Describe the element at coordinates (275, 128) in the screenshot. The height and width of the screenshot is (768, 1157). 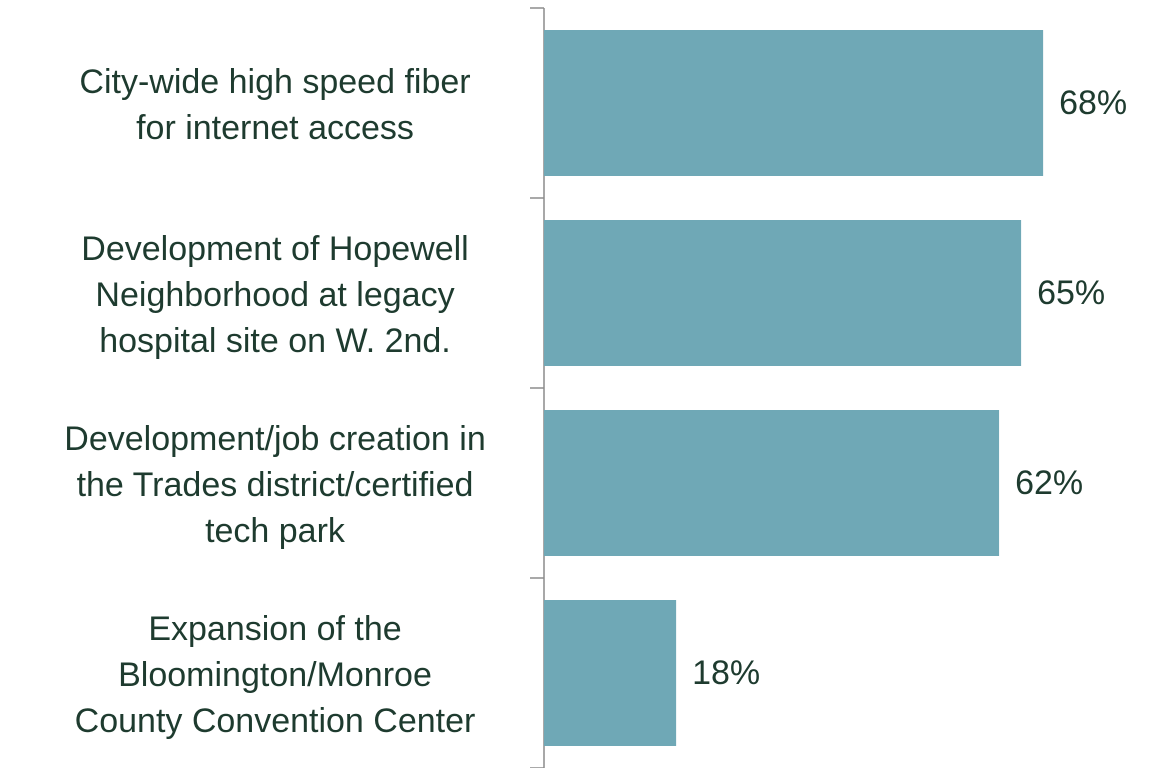
I see `category-label: for internet access` at that location.